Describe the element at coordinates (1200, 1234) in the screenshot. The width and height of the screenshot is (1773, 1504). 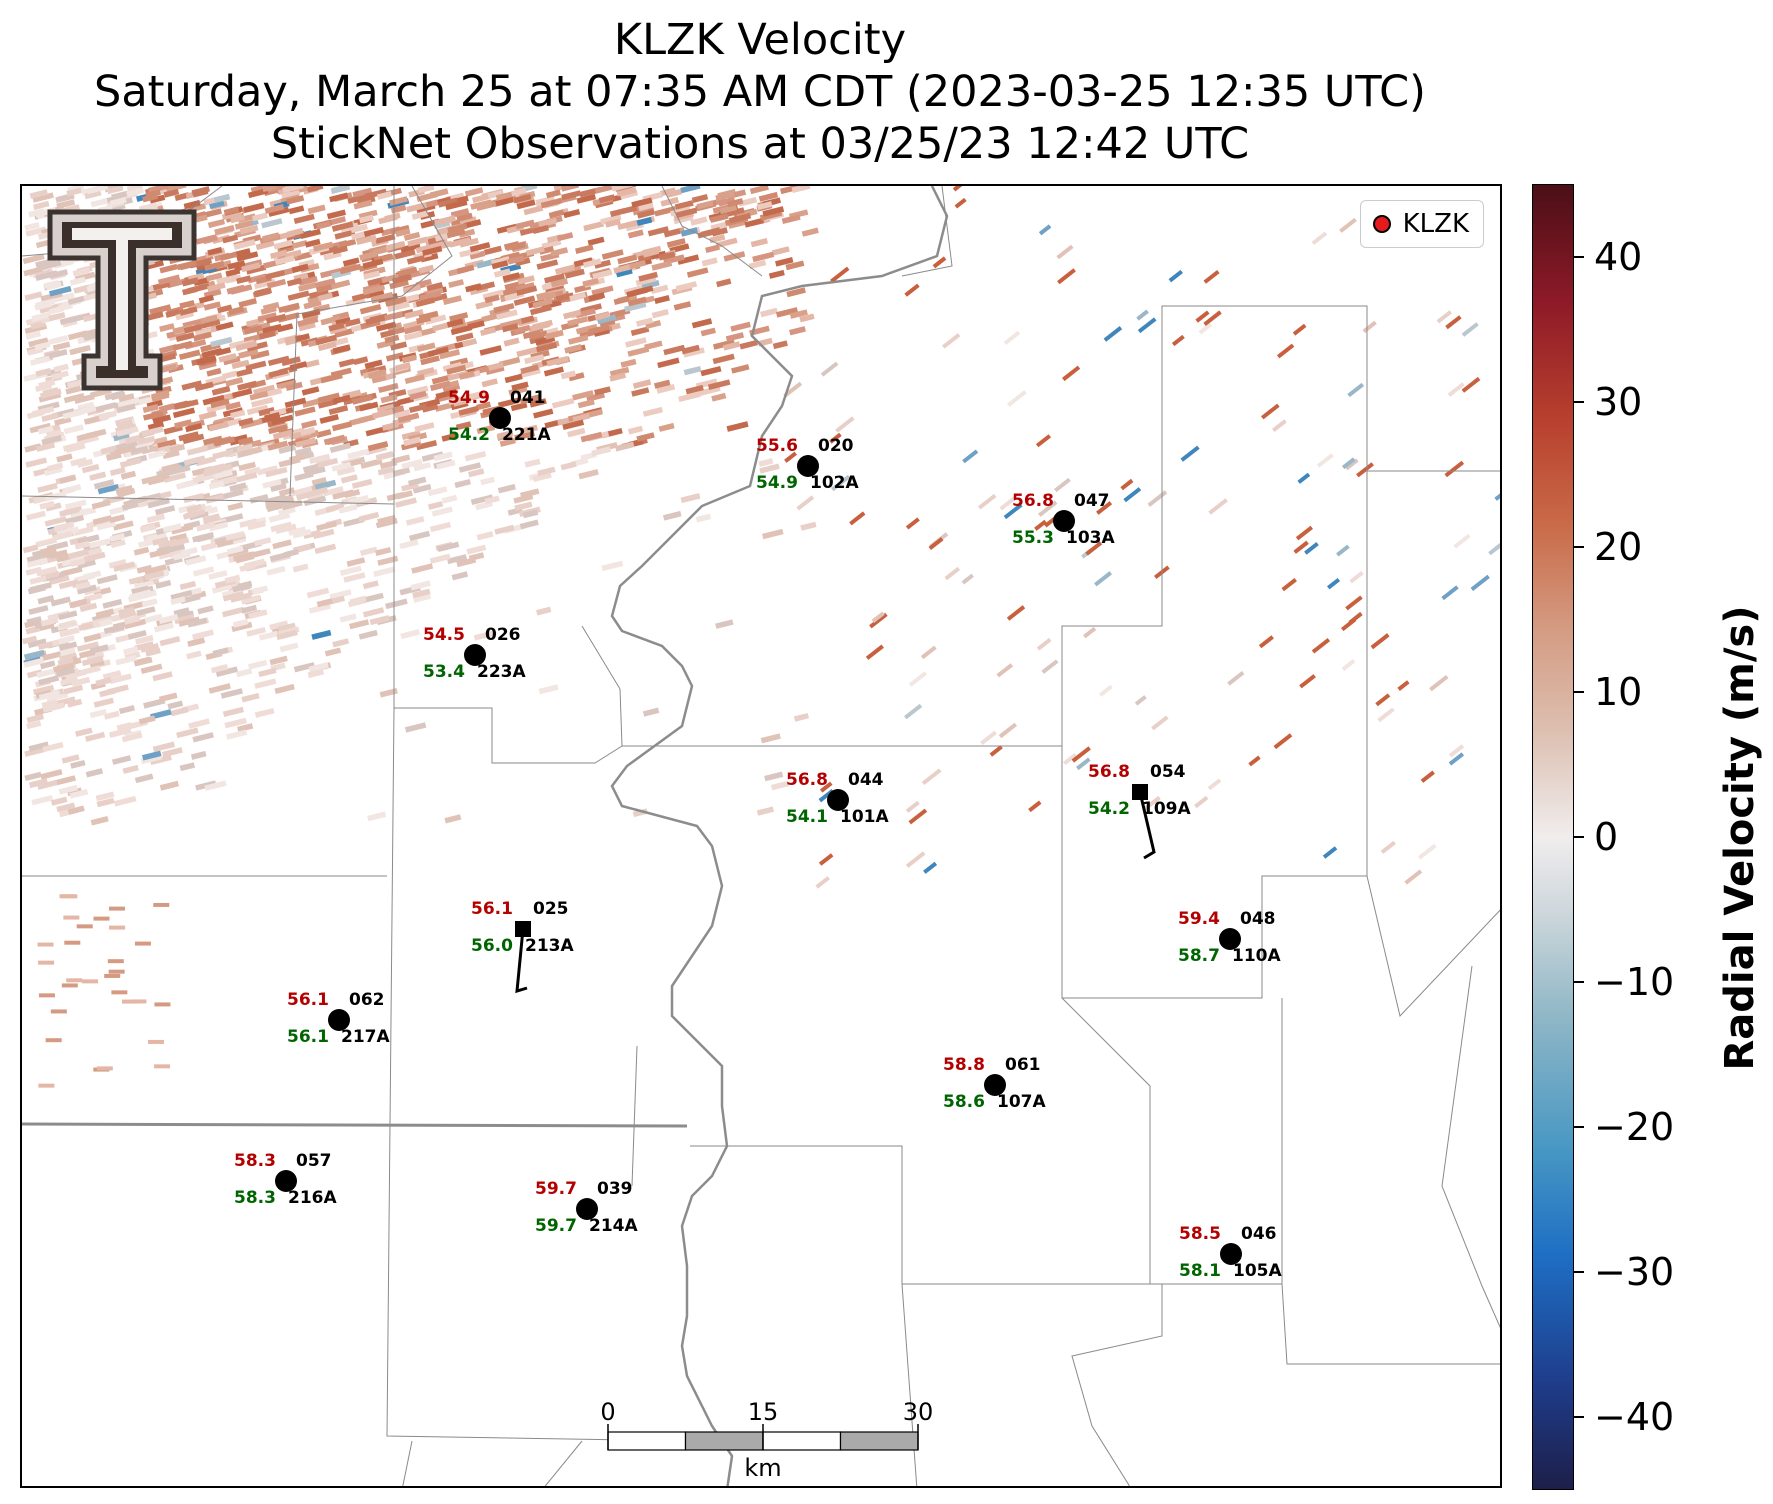
I see `station-value-top: 58.5` at that location.